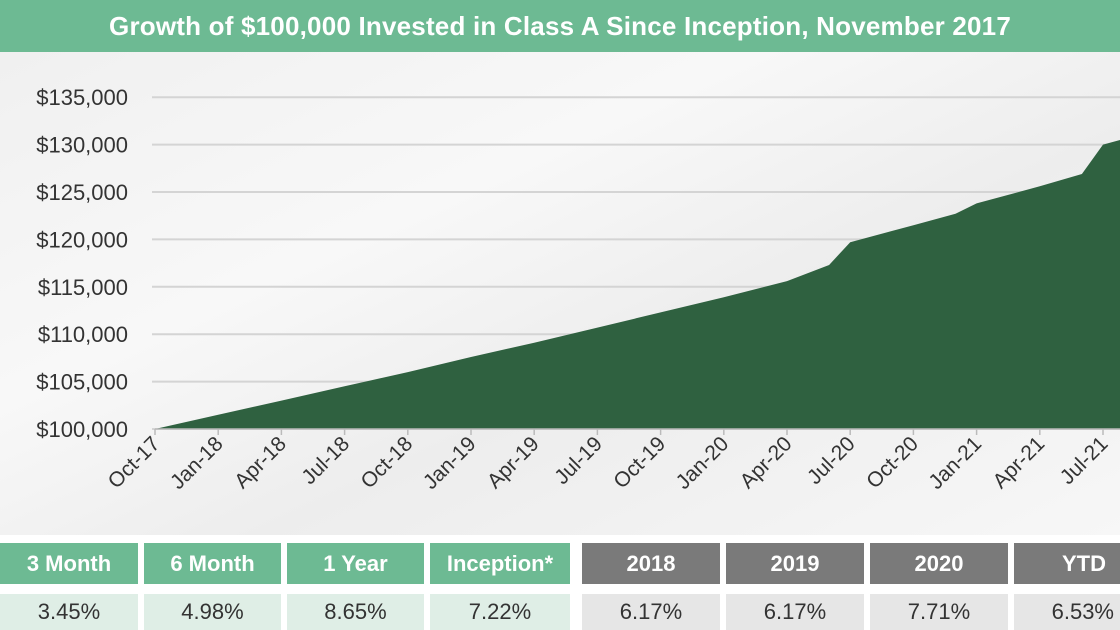 This screenshot has width=1120, height=630. What do you see at coordinates (212, 612) in the screenshot?
I see `value-6-month: 4.98%` at bounding box center [212, 612].